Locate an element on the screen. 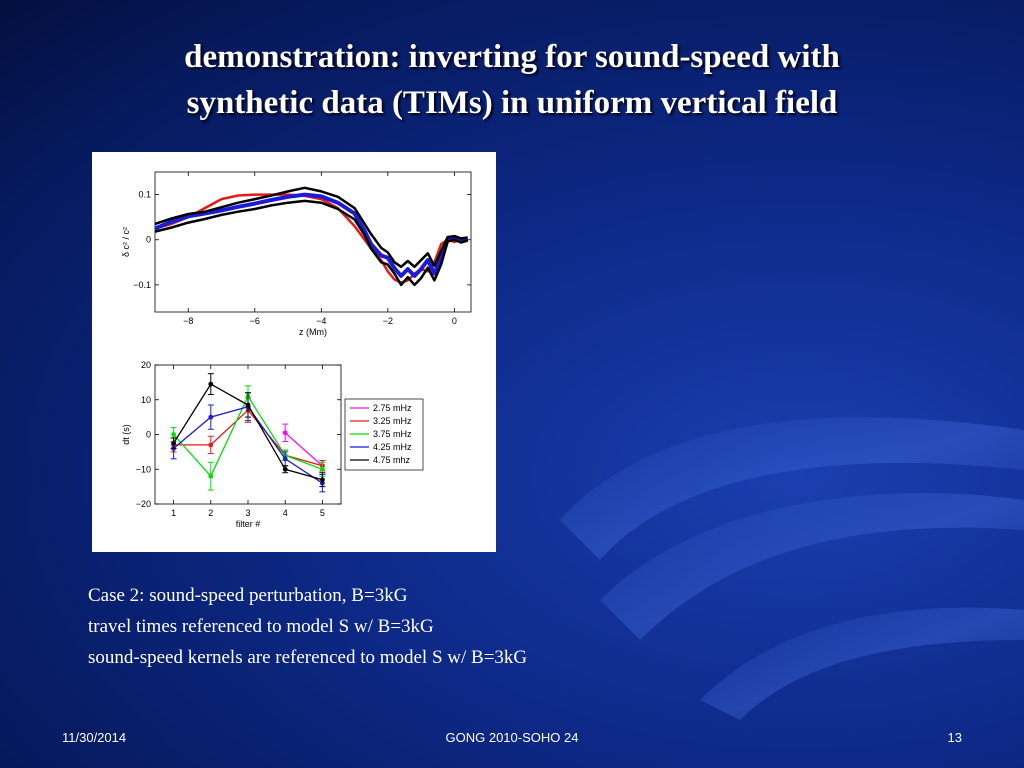 The width and height of the screenshot is (1024, 768). top-x-tick-label: −4 is located at coordinates (321, 321).